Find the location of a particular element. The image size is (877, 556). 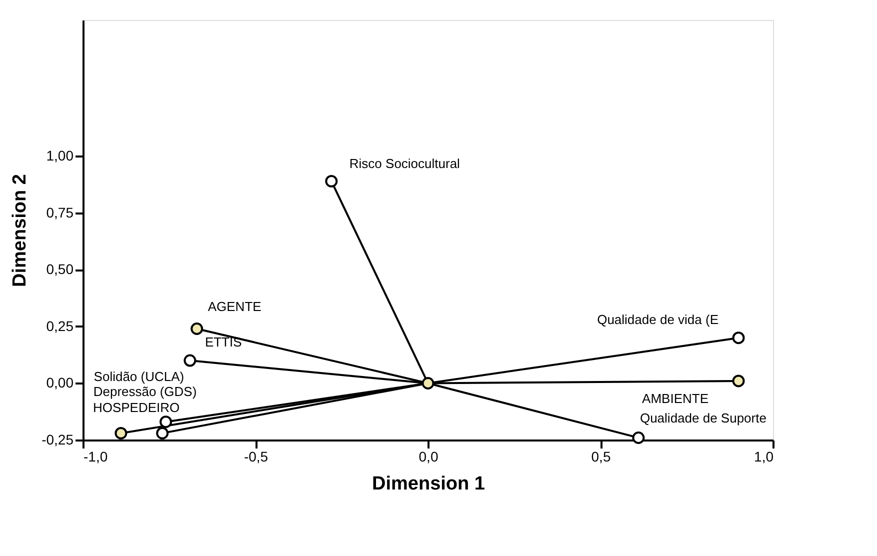

annotation: Qualidade de Suporte is located at coordinates (703, 418).